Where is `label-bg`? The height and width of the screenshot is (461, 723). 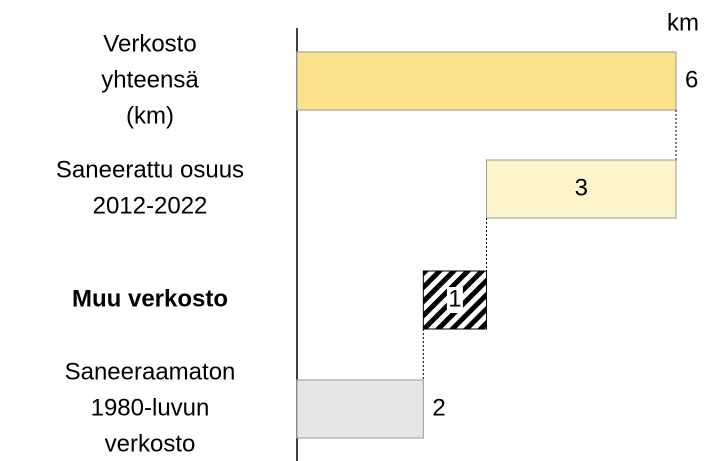 label-bg is located at coordinates (454, 300).